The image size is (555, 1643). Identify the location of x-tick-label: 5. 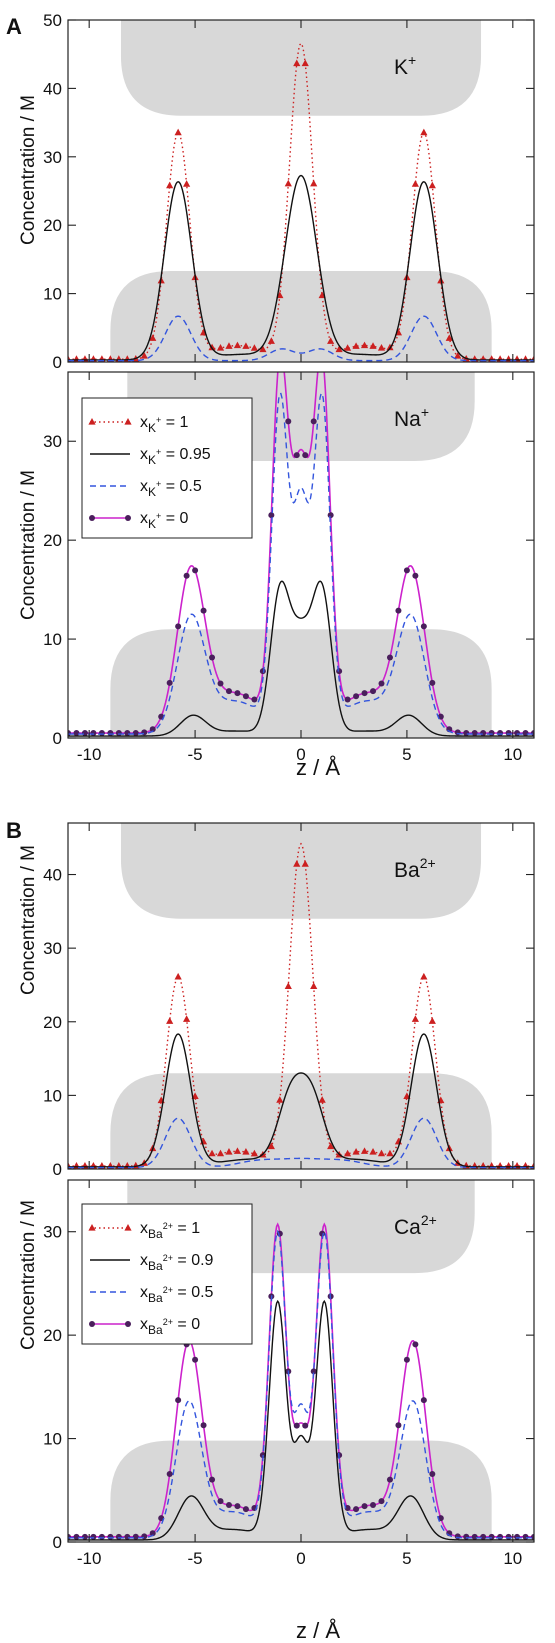
(406, 1558).